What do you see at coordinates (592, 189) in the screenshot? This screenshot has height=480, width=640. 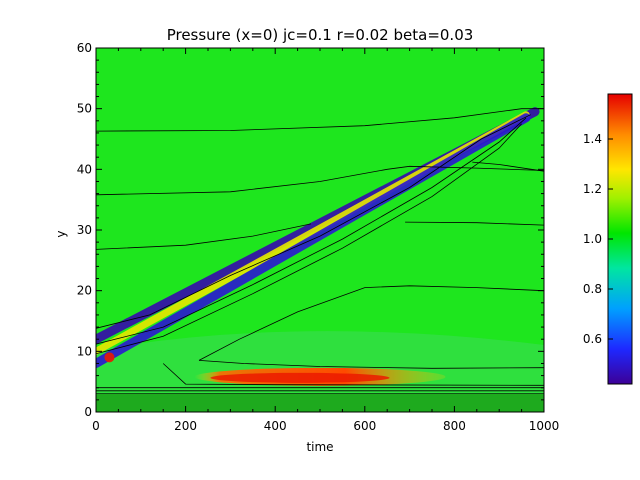 I see `colorbar-tick-label-3: 1.2` at bounding box center [592, 189].